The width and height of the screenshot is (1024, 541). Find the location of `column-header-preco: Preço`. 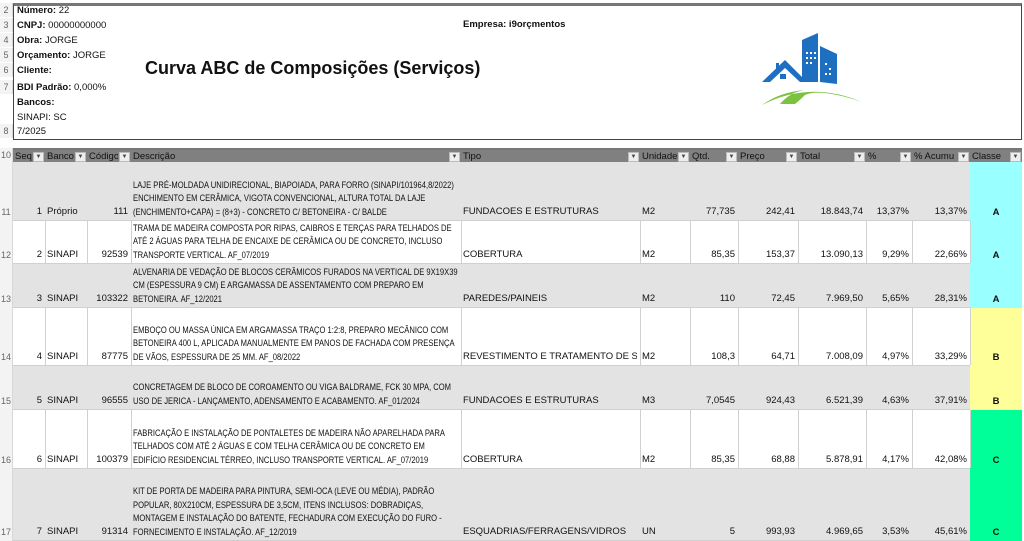

column-header-preco: Preço is located at coordinates (752, 156).